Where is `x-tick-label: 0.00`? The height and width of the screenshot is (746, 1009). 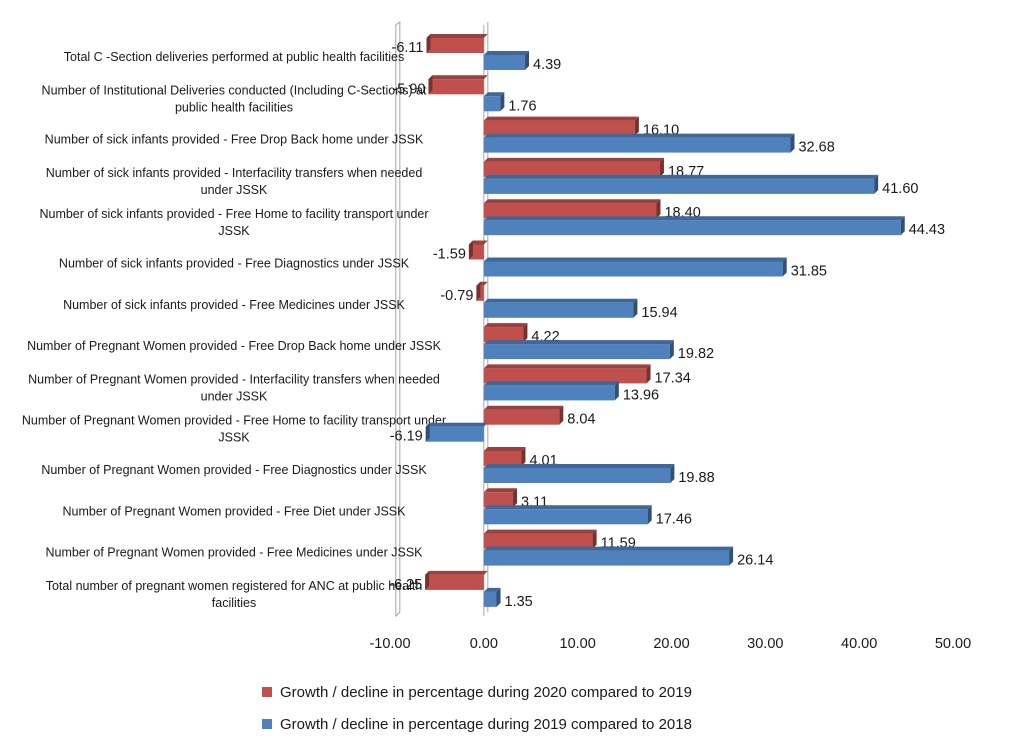
x-tick-label: 0.00 is located at coordinates (484, 644).